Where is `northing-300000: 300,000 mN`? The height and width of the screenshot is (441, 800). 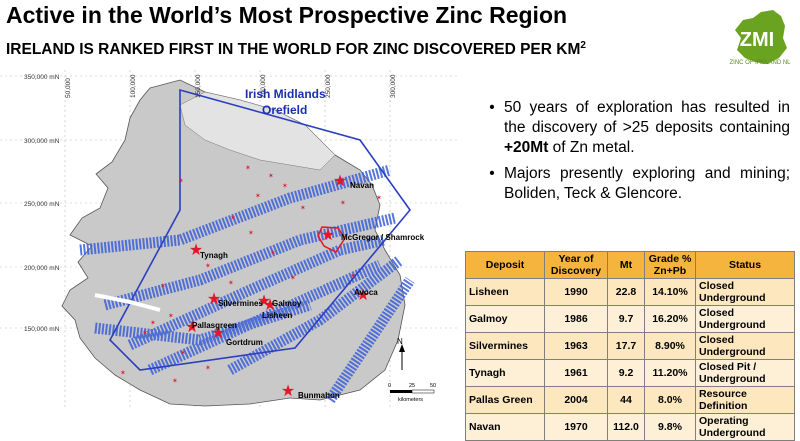
northing-300000: 300,000 mN is located at coordinates (42, 141).